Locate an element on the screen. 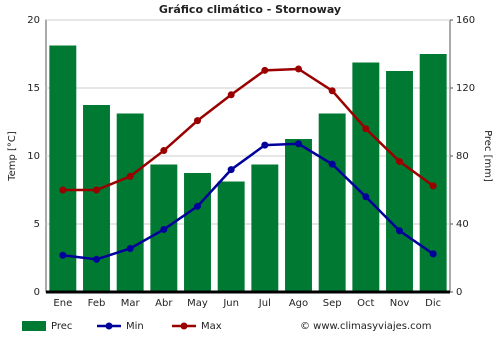 The width and height of the screenshot is (500, 350). y-tick-label: 20 is located at coordinates (33, 20).